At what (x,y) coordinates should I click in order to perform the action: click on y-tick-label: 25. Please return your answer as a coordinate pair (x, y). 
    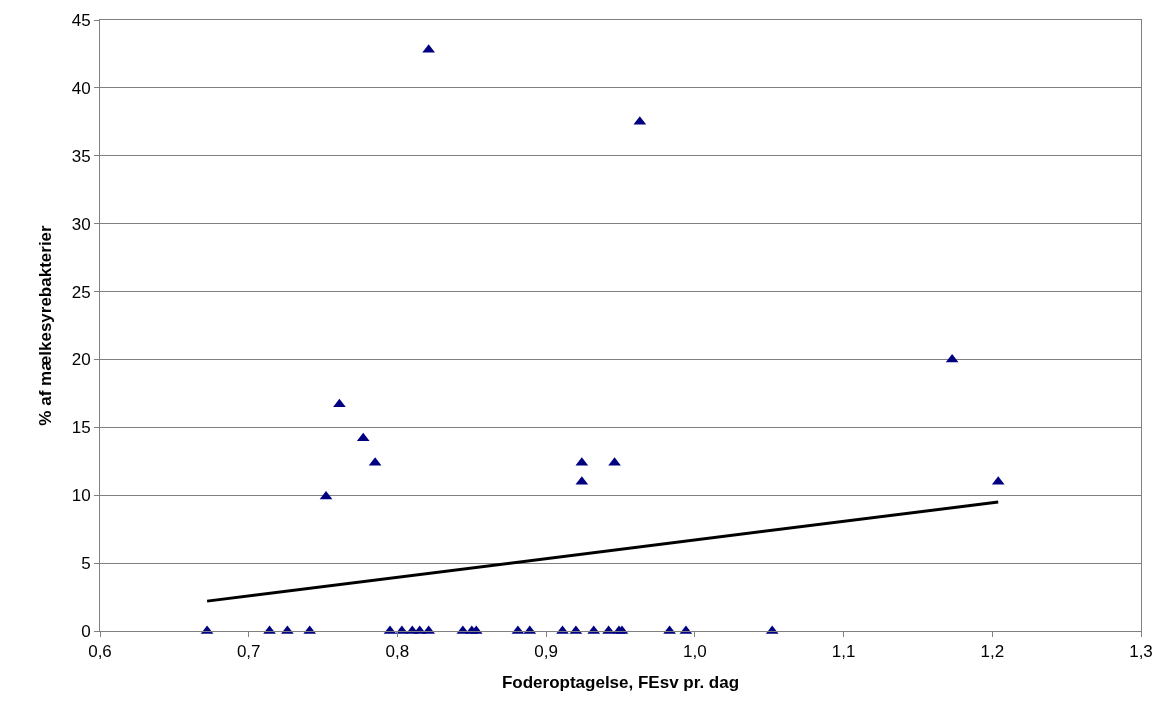
    Looking at the image, I should click on (81, 292).